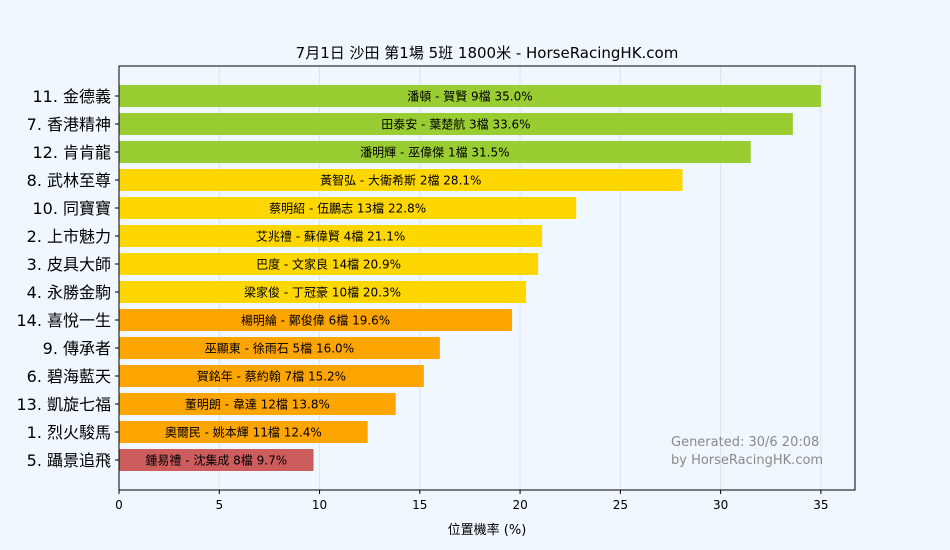 The width and height of the screenshot is (950, 550). What do you see at coordinates (69, 124) in the screenshot?
I see `y-tick-label: 7. 香港精神` at bounding box center [69, 124].